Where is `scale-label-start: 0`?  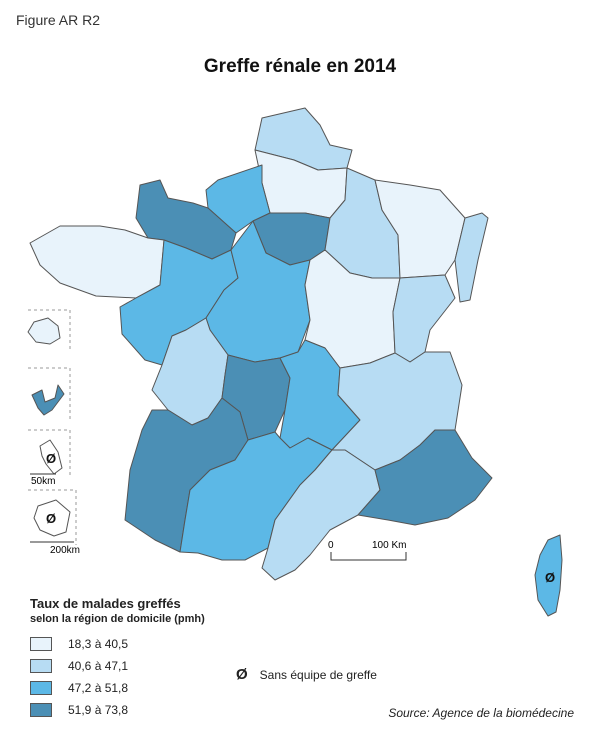
scale-label-start: 0 is located at coordinates (331, 545).